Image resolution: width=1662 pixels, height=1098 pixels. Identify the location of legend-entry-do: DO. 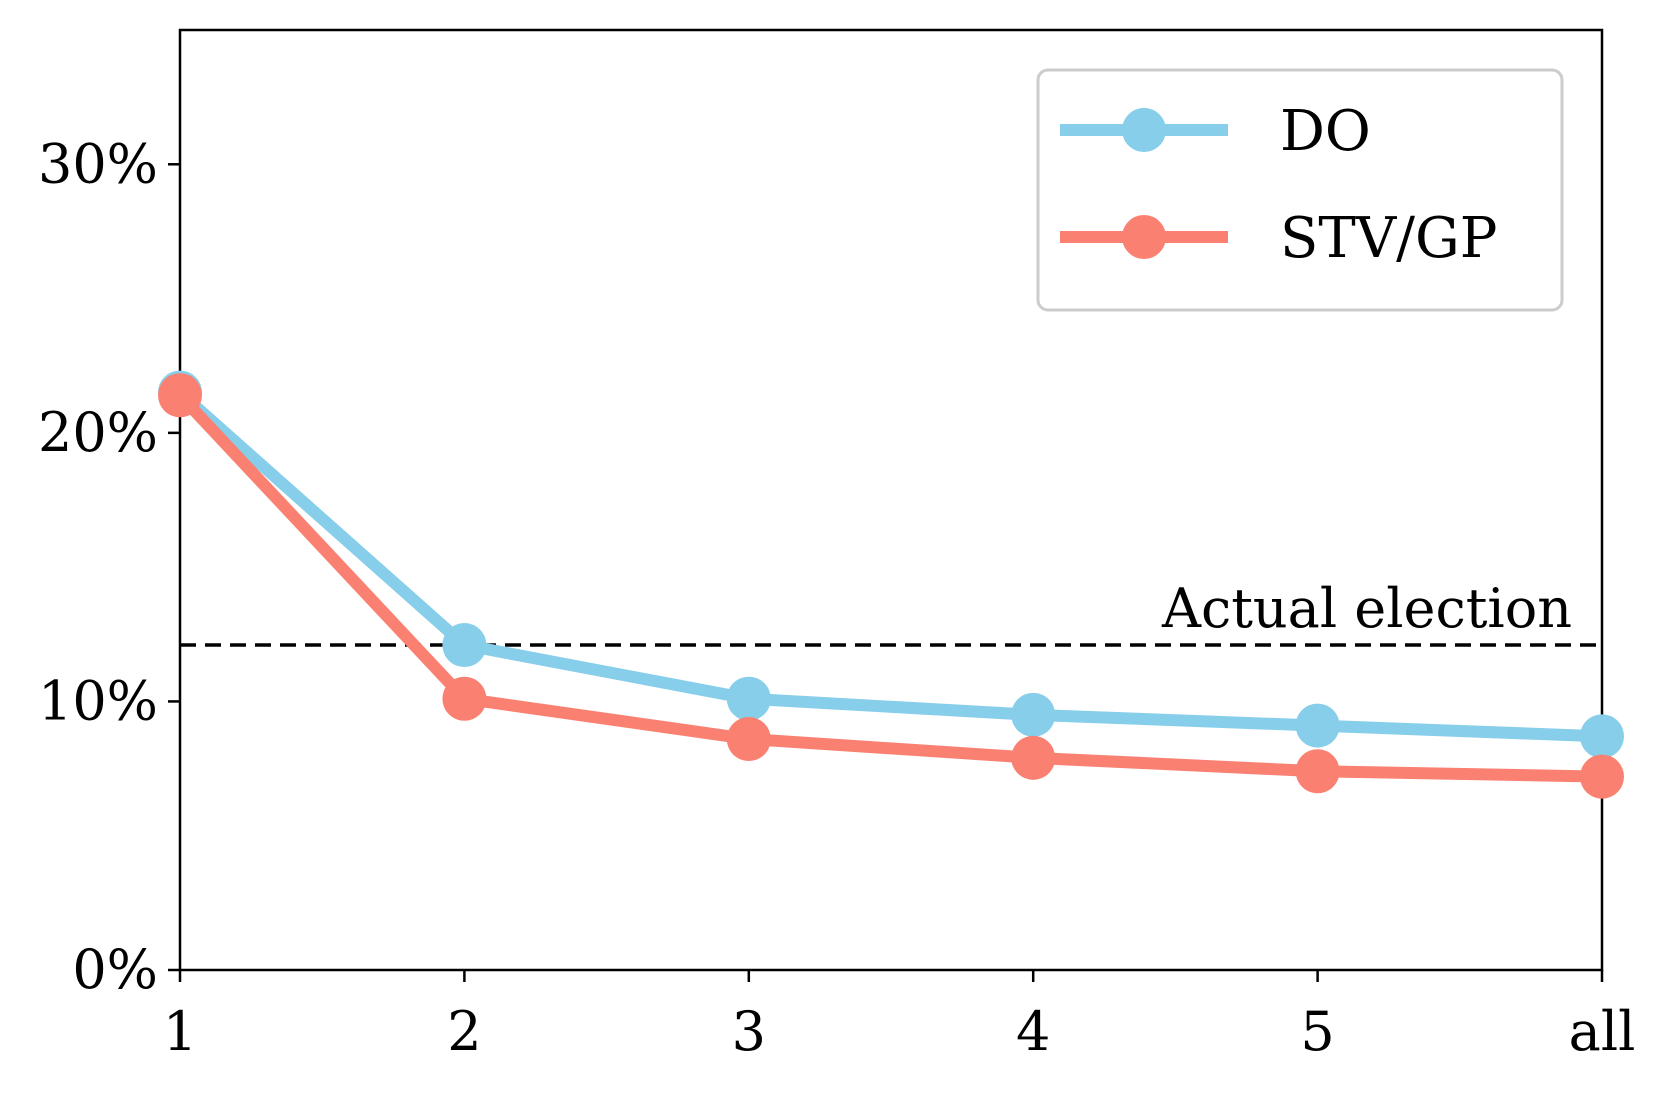
(1215, 131).